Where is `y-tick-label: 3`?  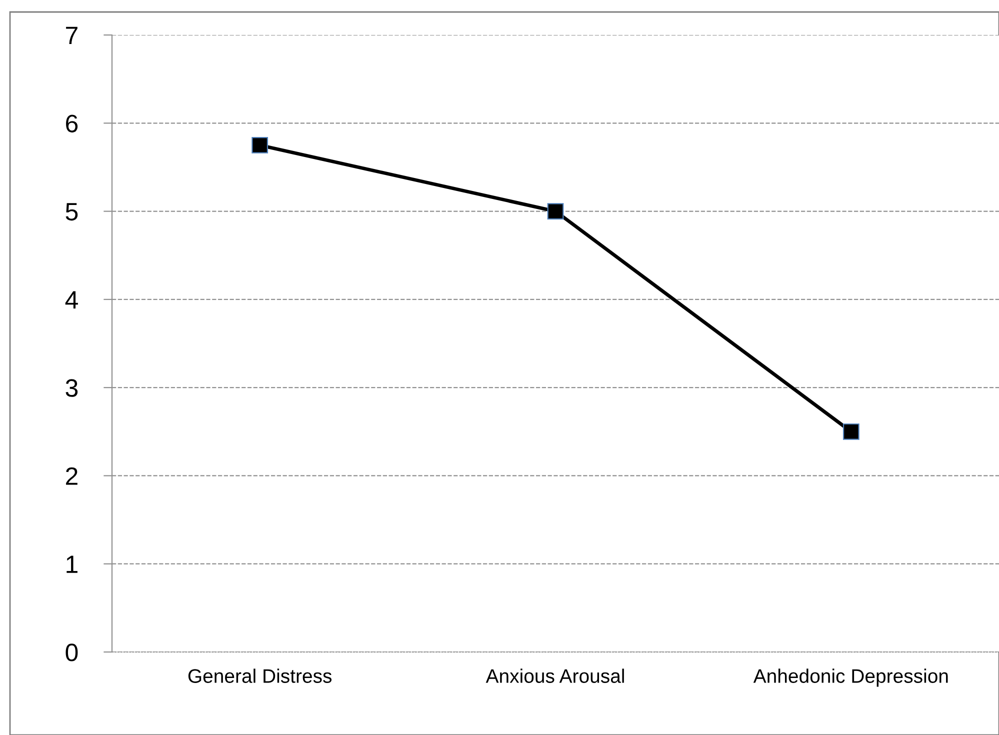 y-tick-label: 3 is located at coordinates (72, 388).